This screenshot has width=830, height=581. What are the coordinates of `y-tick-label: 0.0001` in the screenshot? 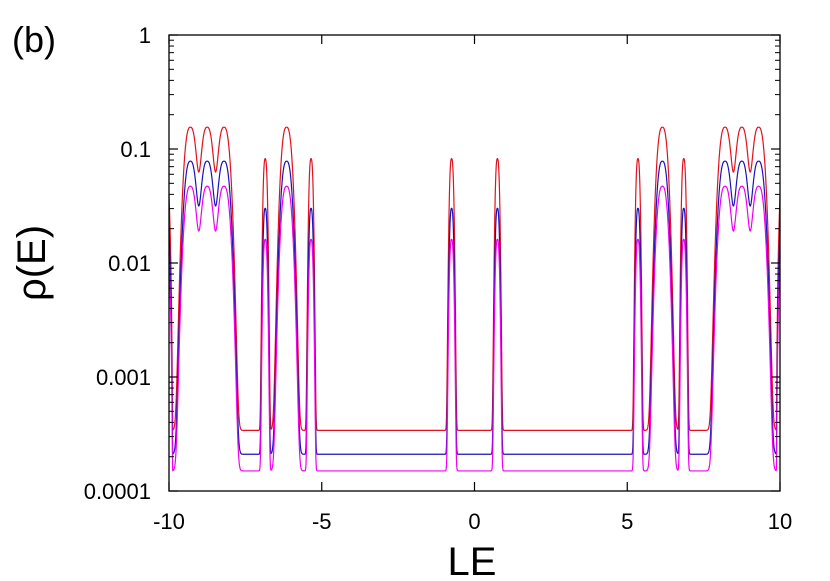 It's located at (117, 491).